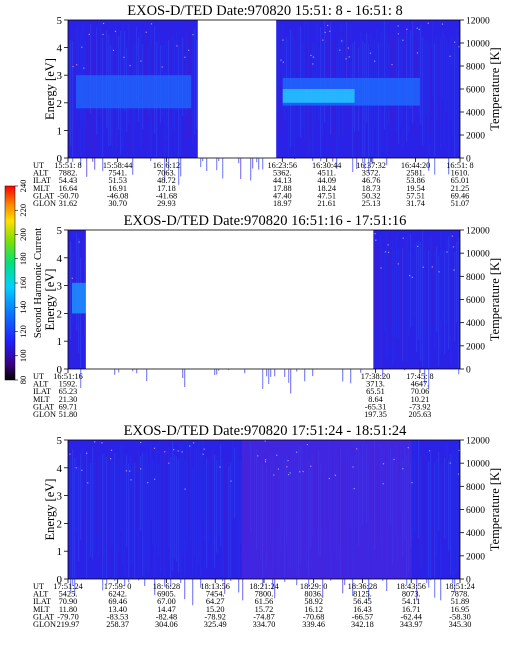  I want to click on energy-axis-label: Energy [eV], so click(50, 300).